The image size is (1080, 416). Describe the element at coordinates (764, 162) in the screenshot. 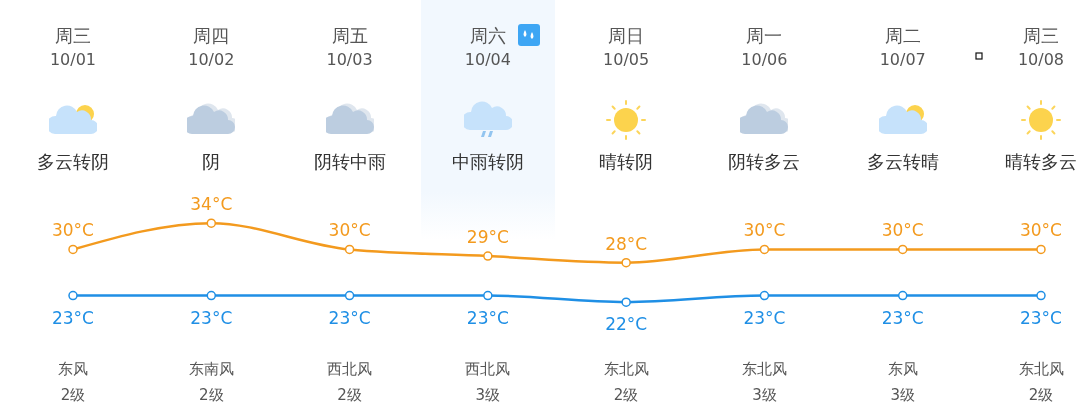

I see `text: 阴转多云` at that location.